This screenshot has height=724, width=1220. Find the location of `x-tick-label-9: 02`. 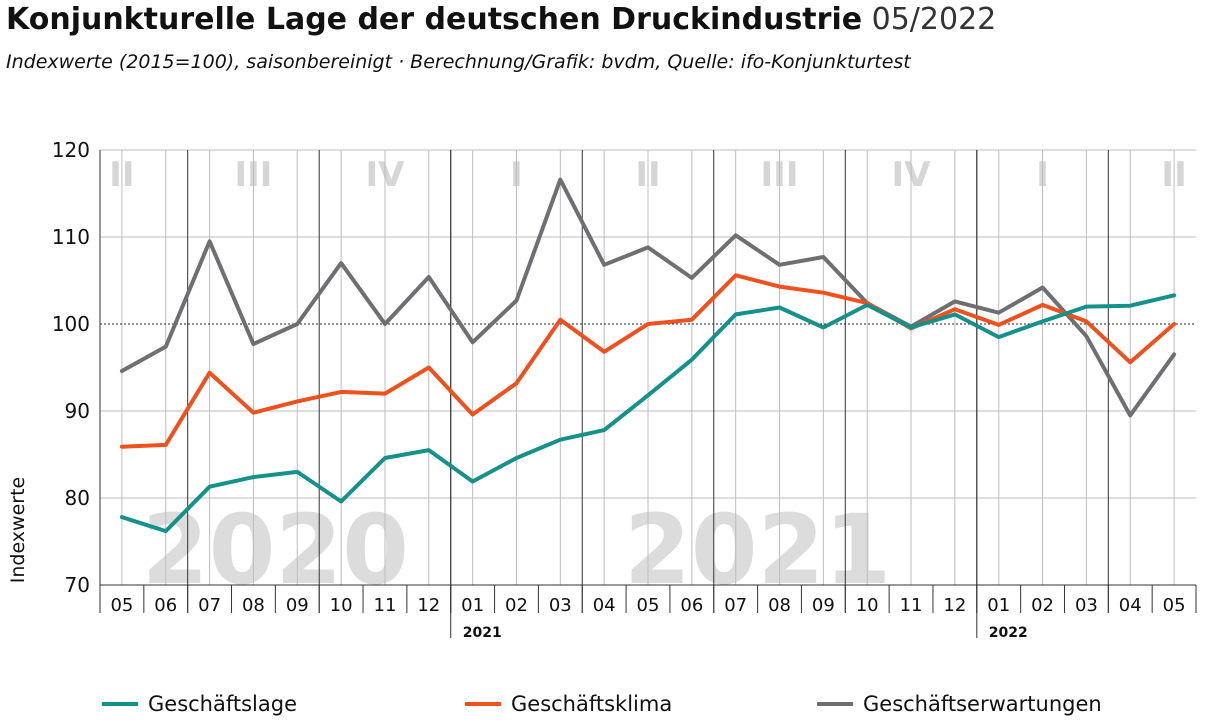

x-tick-label-9: 02 is located at coordinates (516, 605).